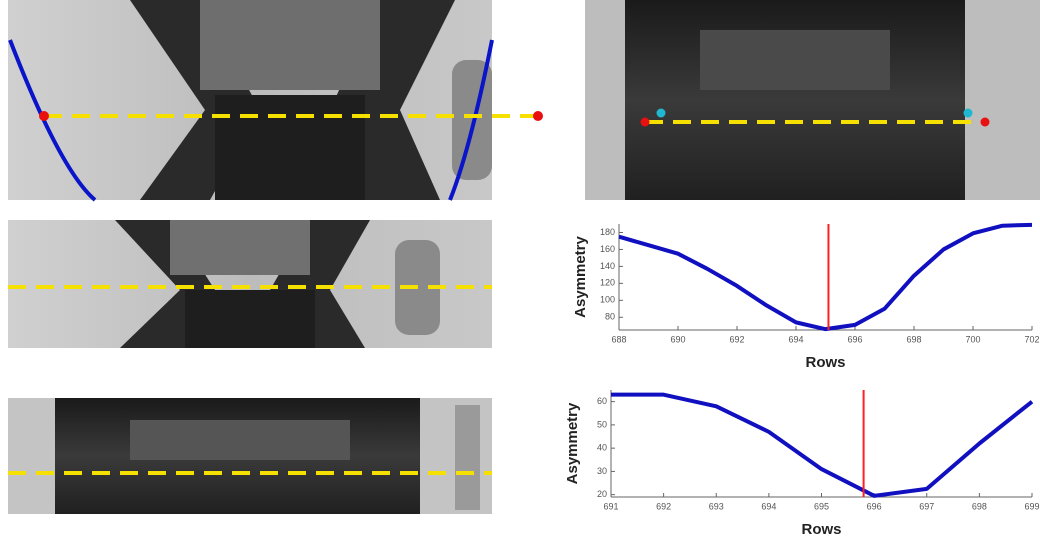  Describe the element at coordinates (1031, 506) in the screenshot. I see `x-tick-label: 699` at that location.